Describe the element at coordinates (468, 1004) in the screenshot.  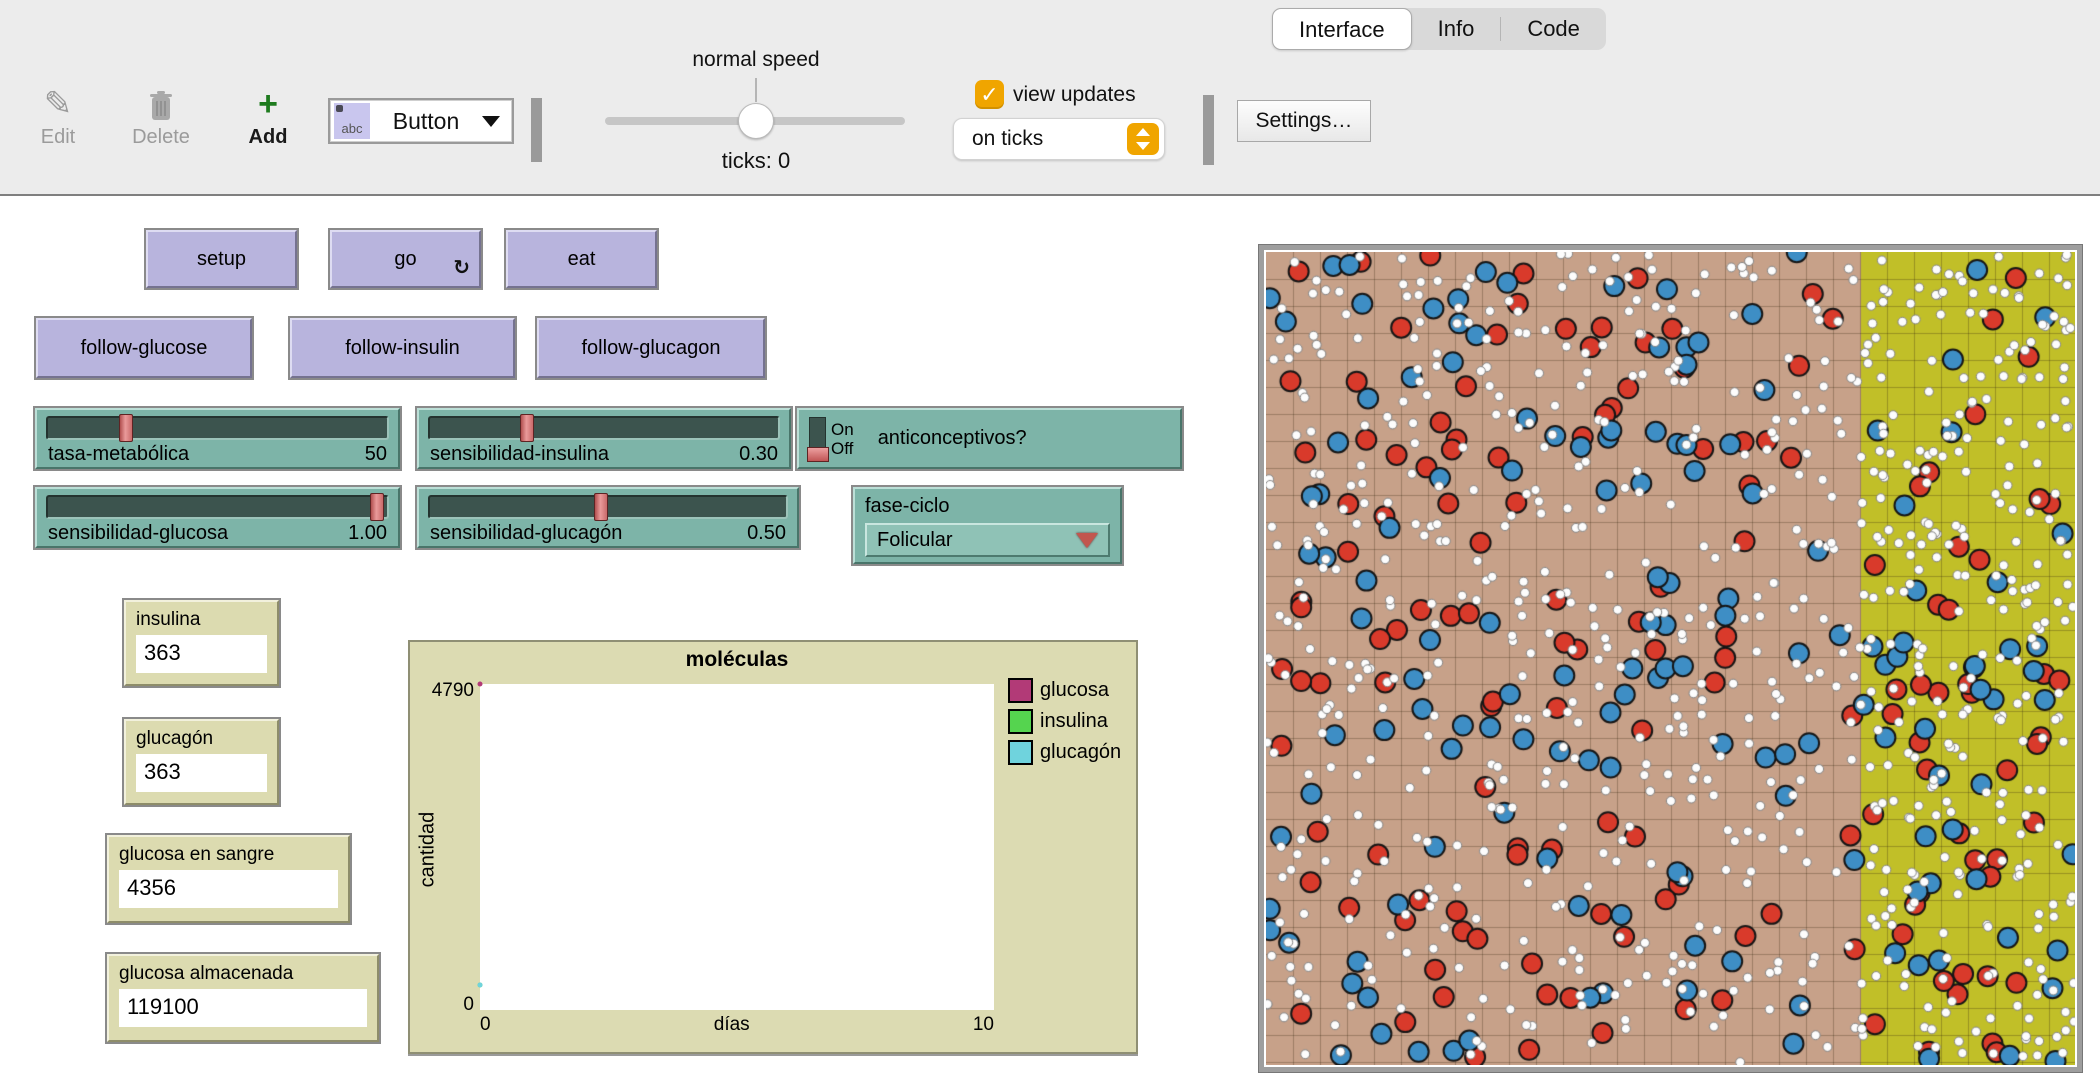
I see `y-axis-min: 0` at that location.